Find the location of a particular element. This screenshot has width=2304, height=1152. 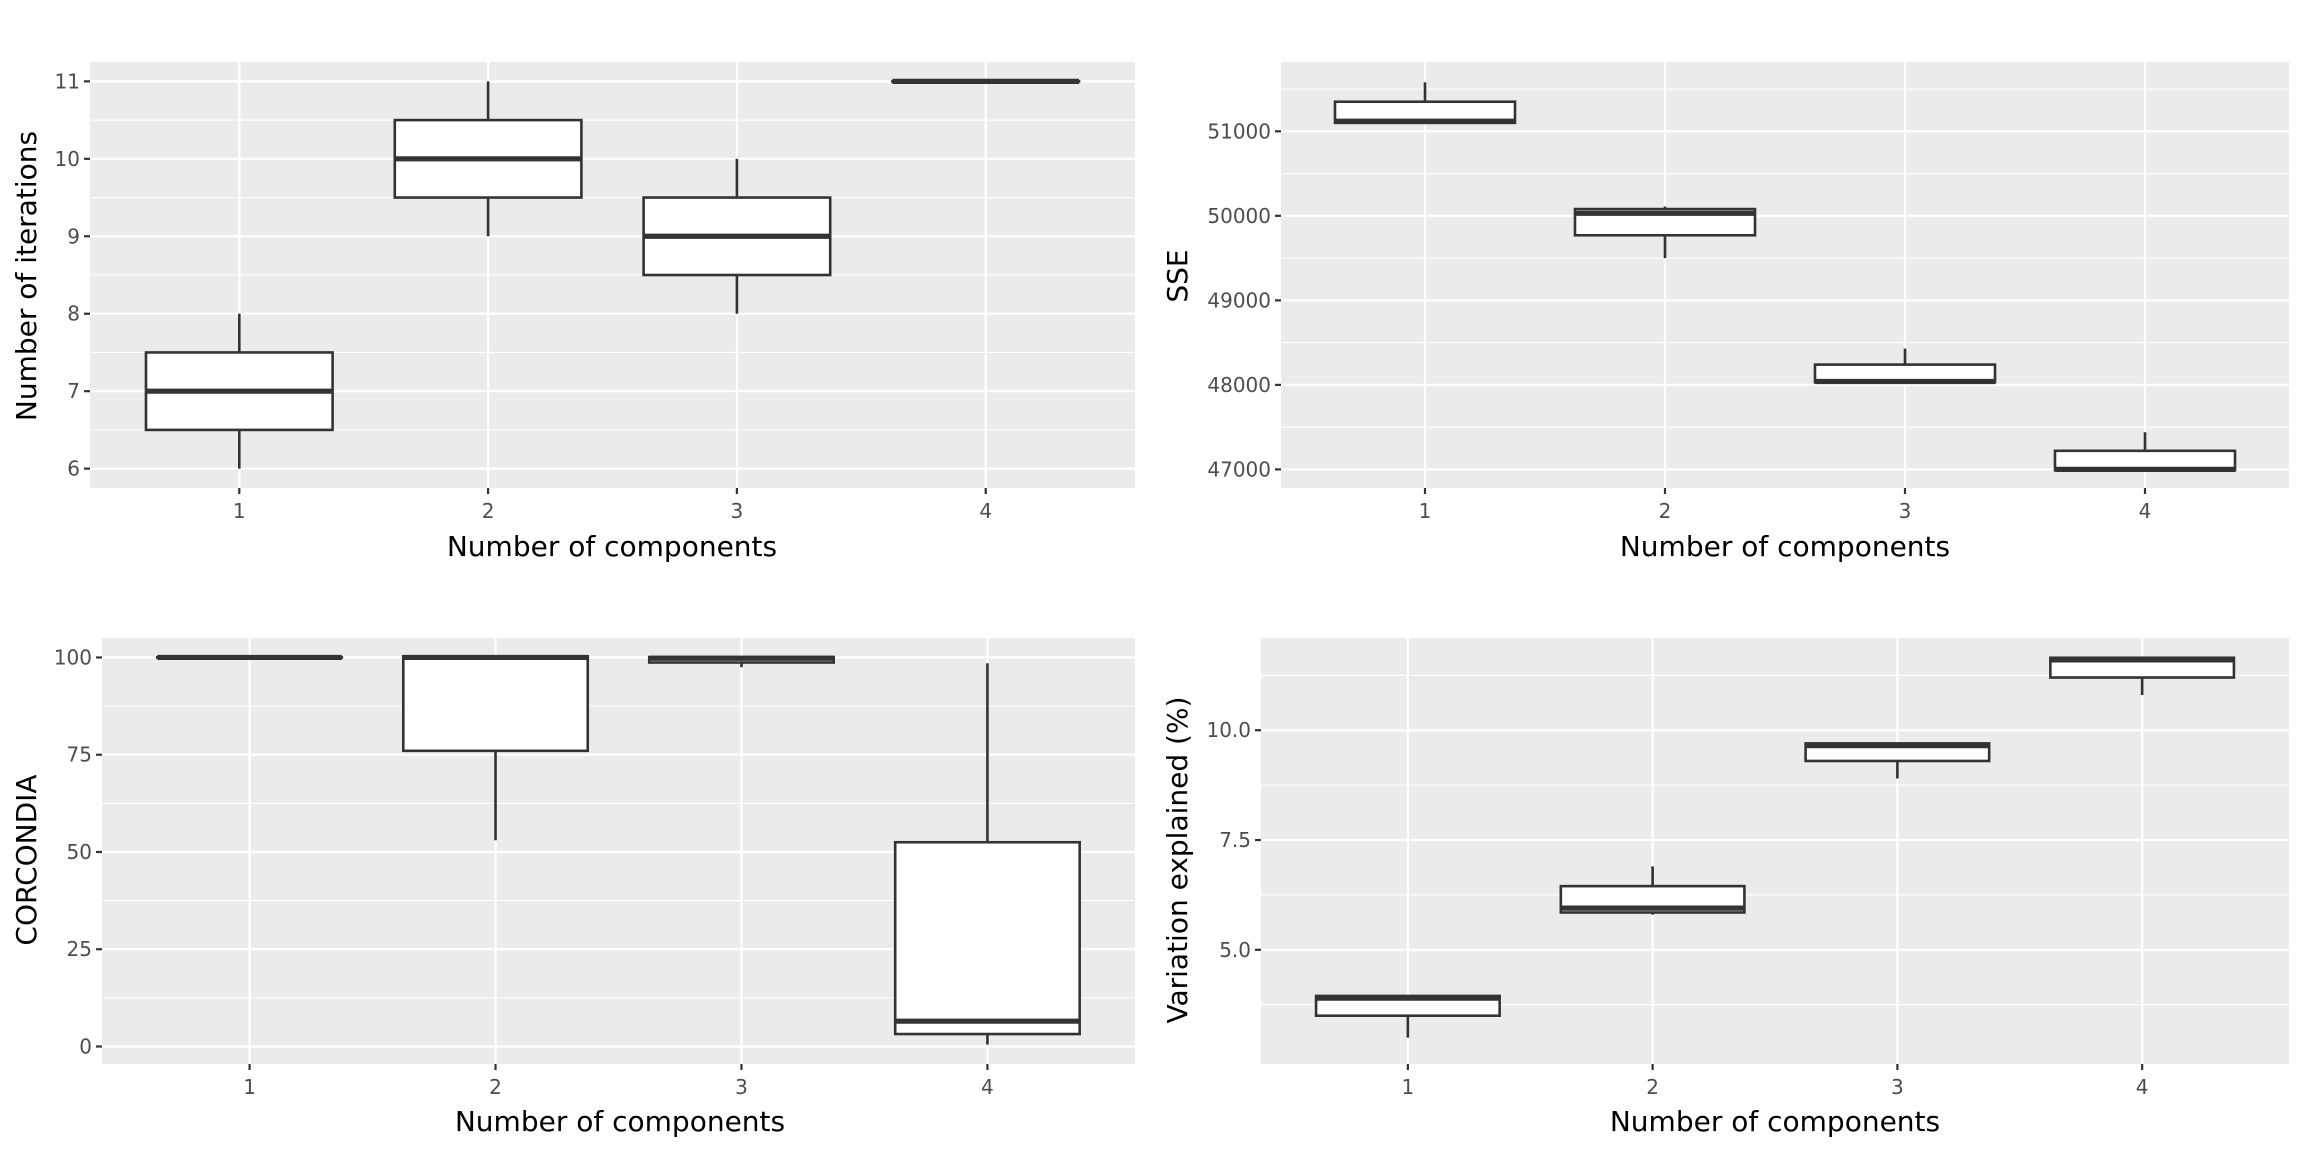

y-tick-label: 11 is located at coordinates (67, 81).